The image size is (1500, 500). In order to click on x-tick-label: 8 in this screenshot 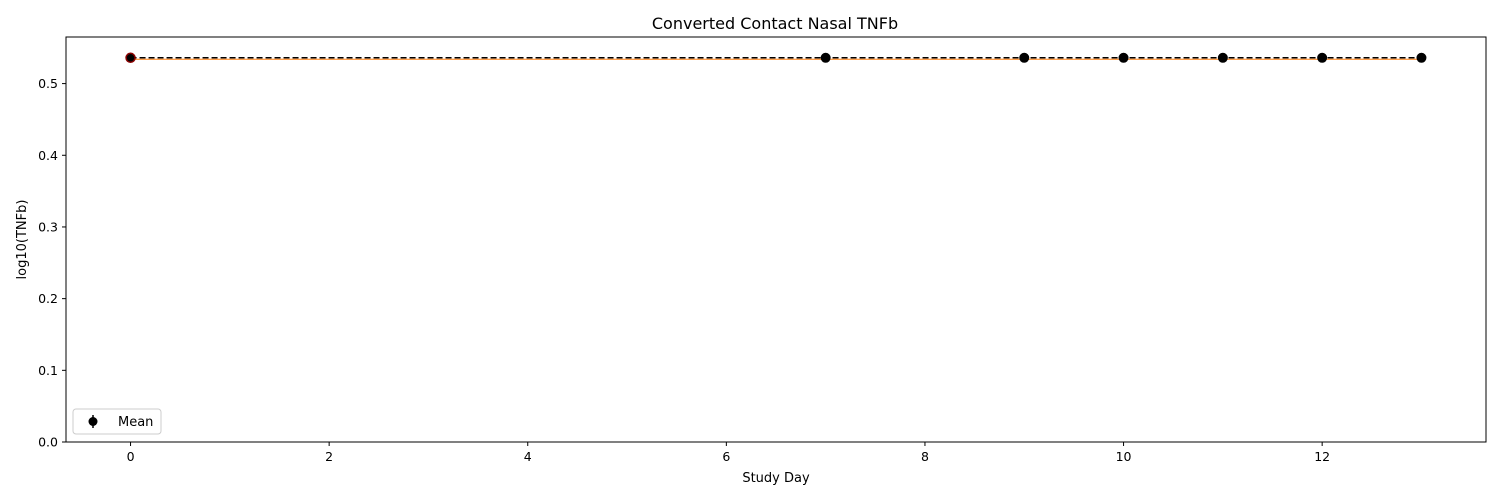, I will do `click(925, 456)`.